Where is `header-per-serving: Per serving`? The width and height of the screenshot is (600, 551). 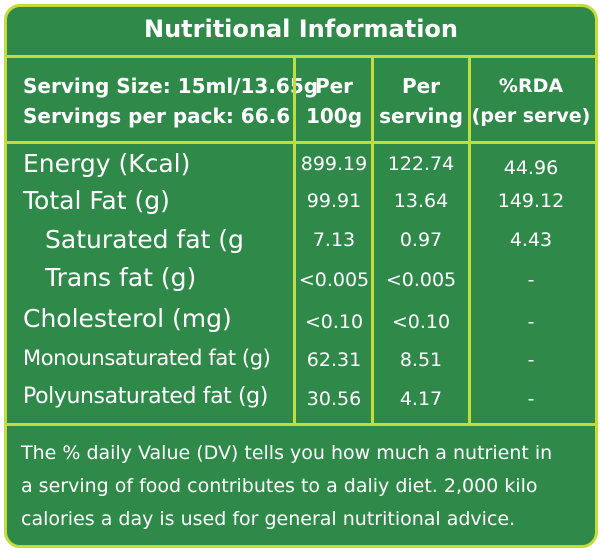
header-per-serving: Per serving is located at coordinates (421, 101).